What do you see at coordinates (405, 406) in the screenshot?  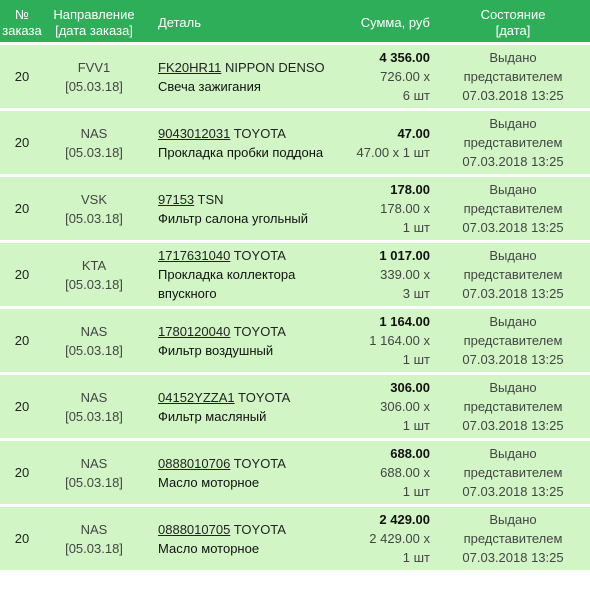 I see `unit-price: 306.00 x` at bounding box center [405, 406].